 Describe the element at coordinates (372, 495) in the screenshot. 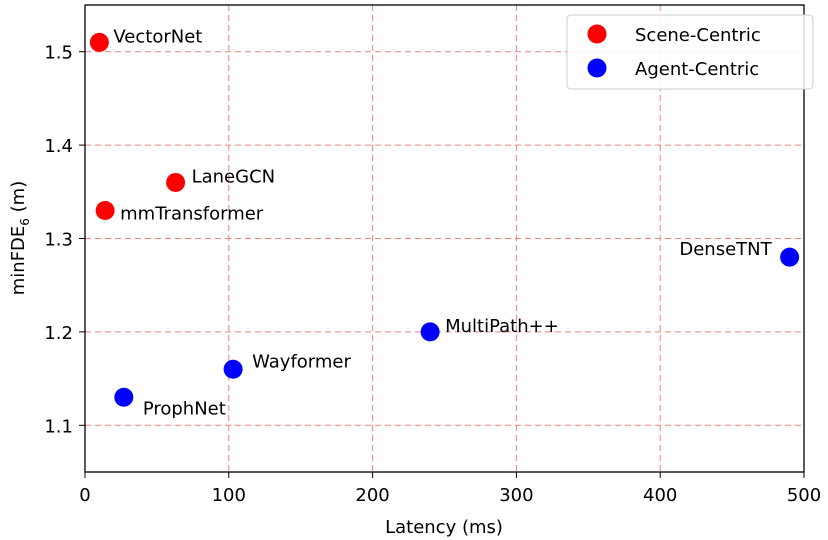

I see `x-tick-label: 200` at that location.